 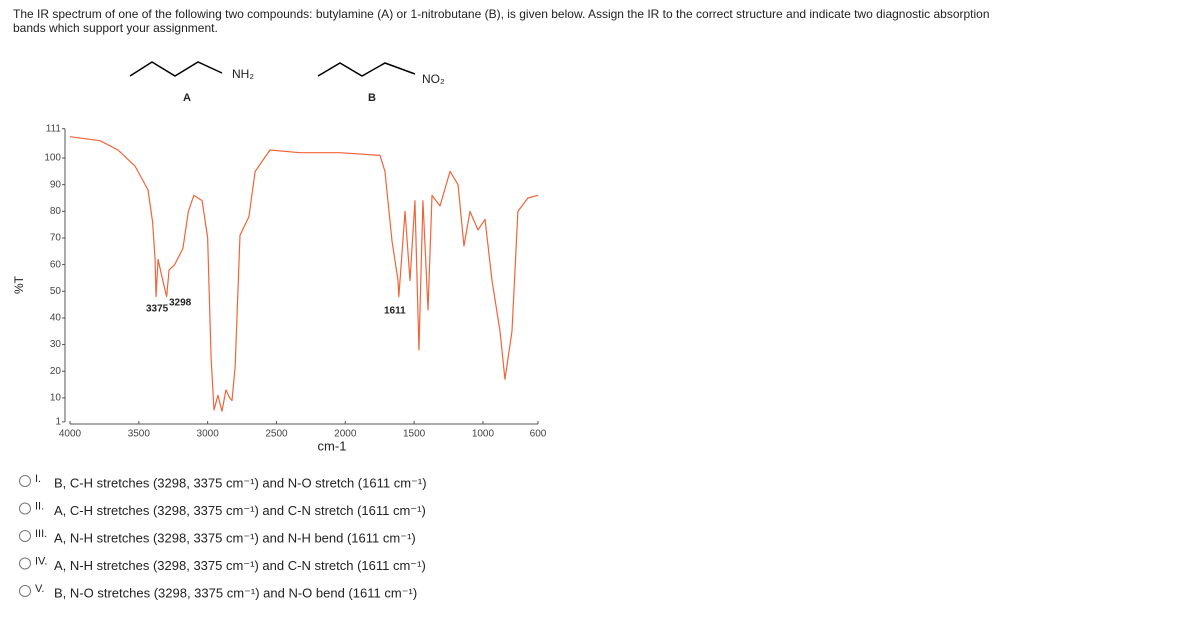 I want to click on question-line: bands which support your assignment., so click(x=115, y=28).